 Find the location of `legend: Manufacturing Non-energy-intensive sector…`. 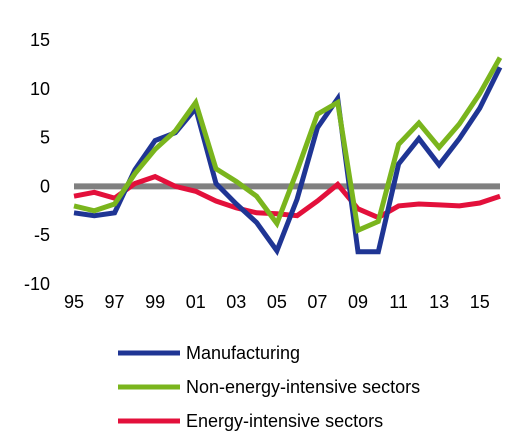

legend: Manufacturing Non-energy-intensive sector… is located at coordinates (269, 387).